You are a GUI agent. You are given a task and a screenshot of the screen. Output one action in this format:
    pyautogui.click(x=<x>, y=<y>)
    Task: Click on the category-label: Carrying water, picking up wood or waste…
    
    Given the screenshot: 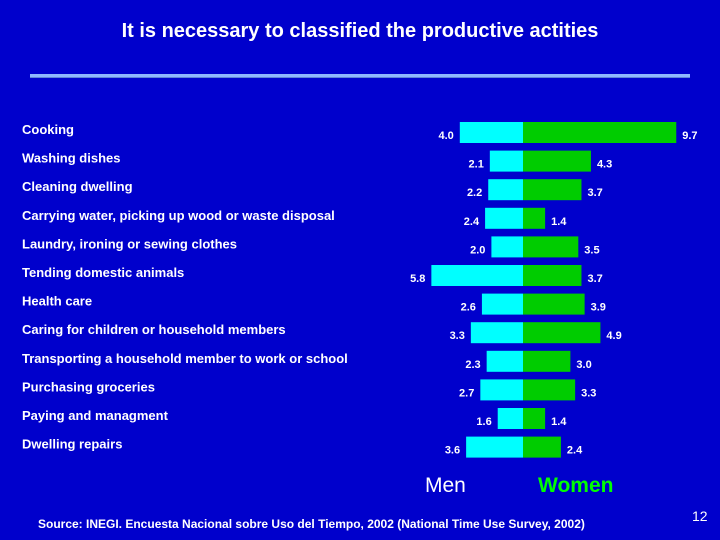 What is the action you would take?
    pyautogui.click(x=178, y=215)
    